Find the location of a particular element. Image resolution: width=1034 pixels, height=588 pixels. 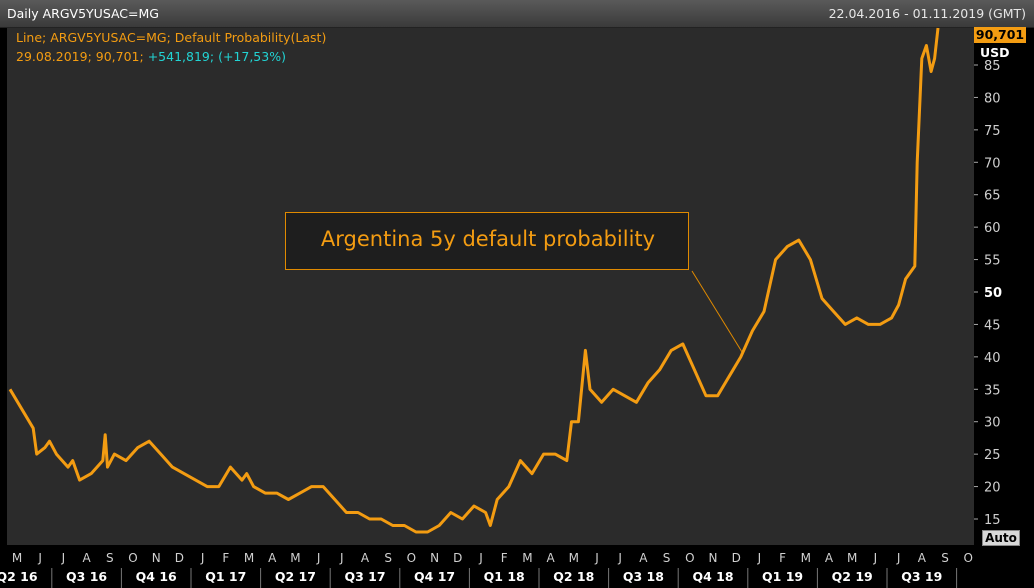

y-tick-label: 30 is located at coordinates (992, 423).